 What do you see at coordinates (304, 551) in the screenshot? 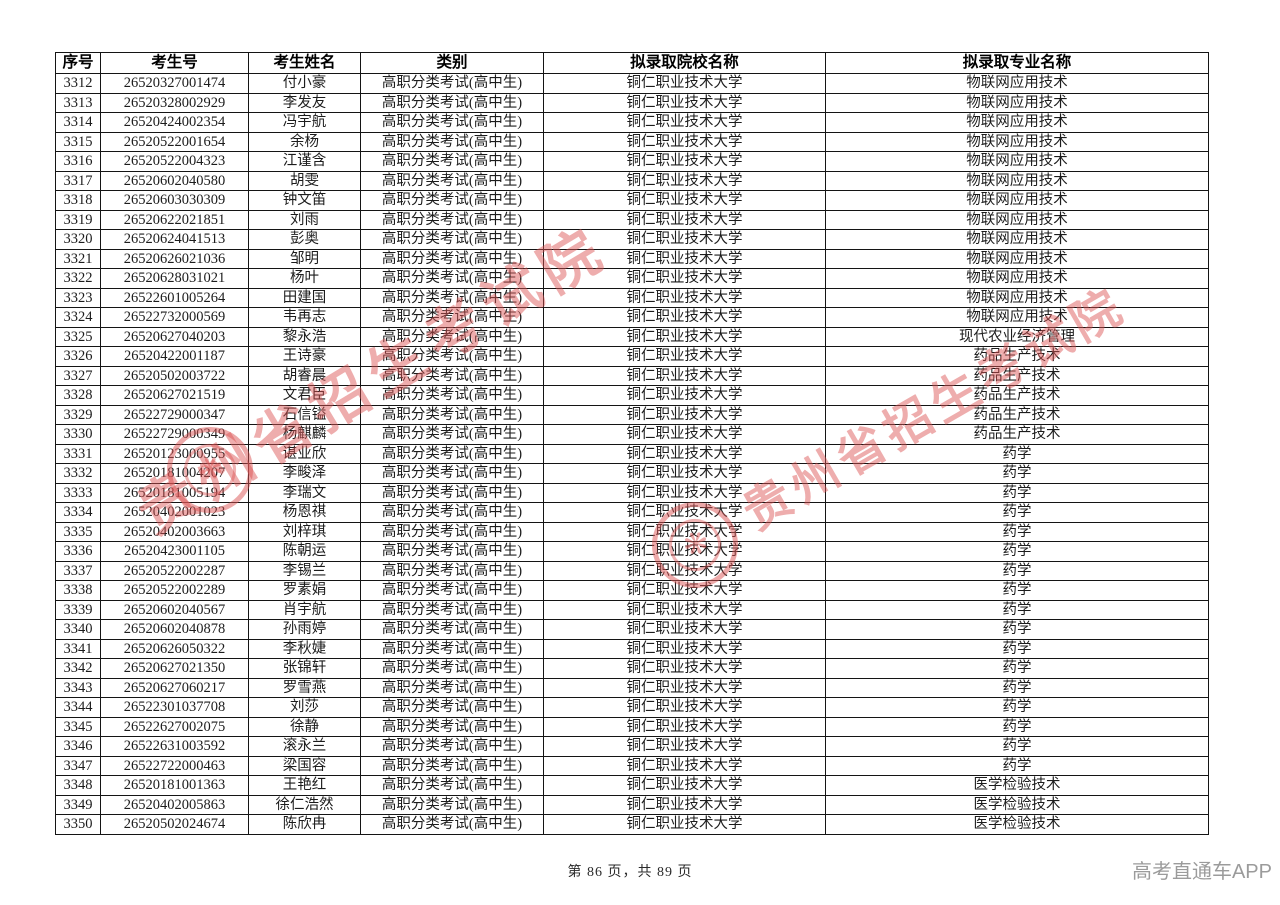
I see `cell-name: 陈朝运` at bounding box center [304, 551].